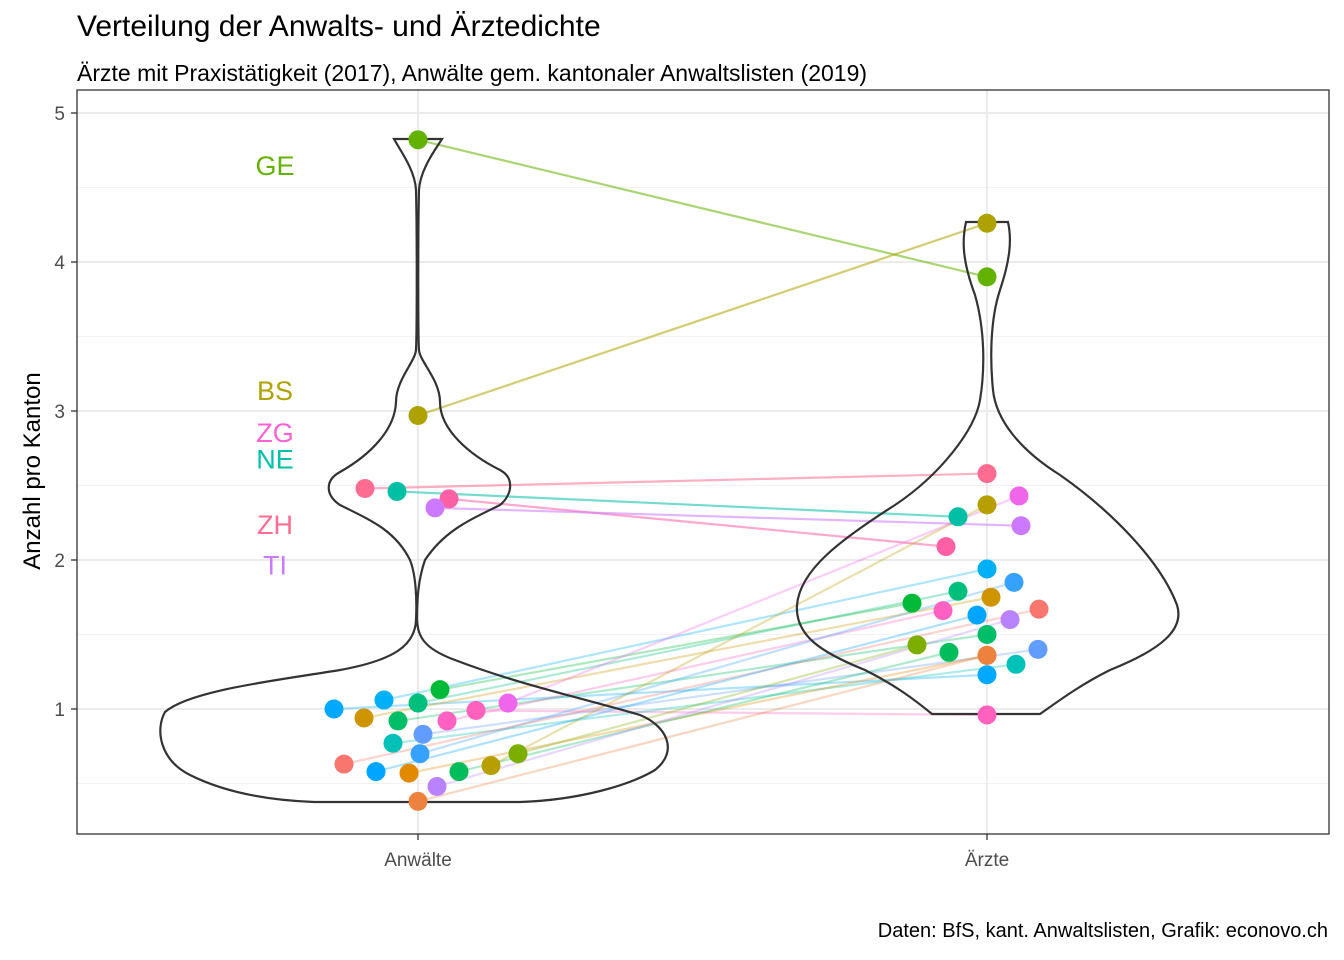  I want to click on x-tick-label: Ärzte, so click(987, 860).